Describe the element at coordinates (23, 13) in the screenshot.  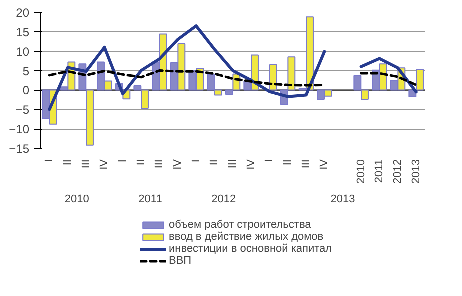
I see `y-tick-label: 20` at that location.